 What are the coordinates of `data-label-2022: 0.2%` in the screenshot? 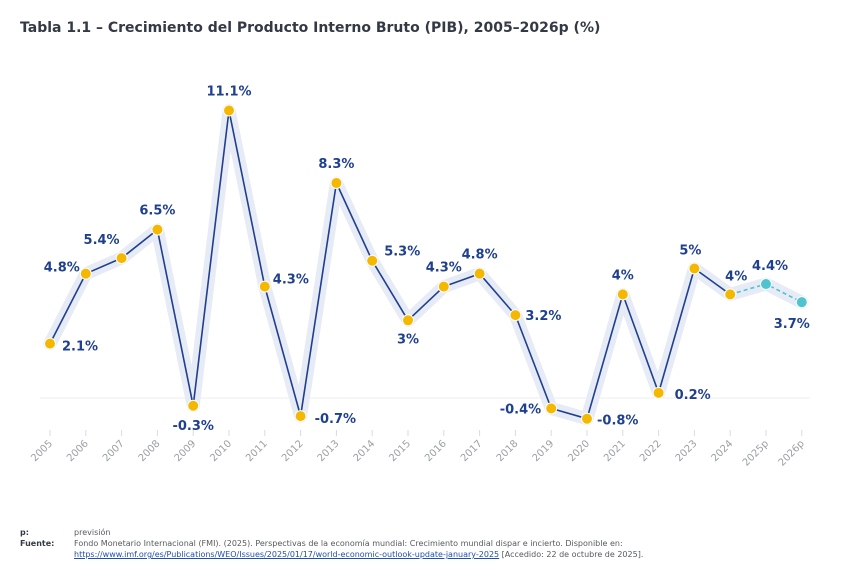 It's located at (693, 395).